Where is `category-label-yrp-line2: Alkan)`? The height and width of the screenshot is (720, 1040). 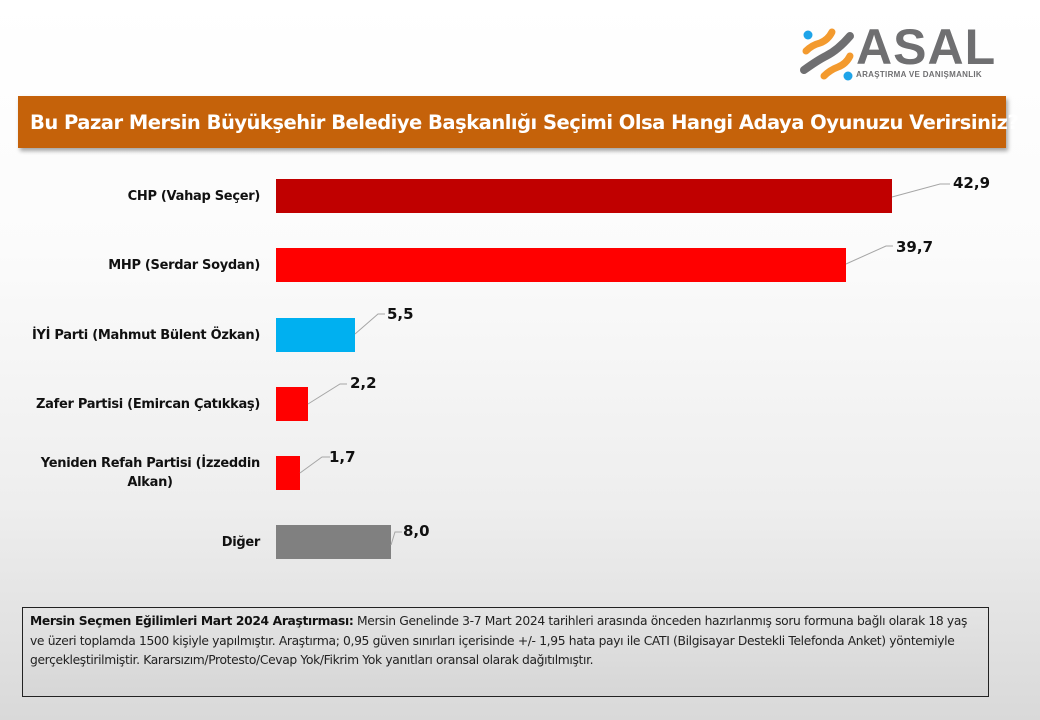
category-label-yrp-line2: Alkan) is located at coordinates (150, 482).